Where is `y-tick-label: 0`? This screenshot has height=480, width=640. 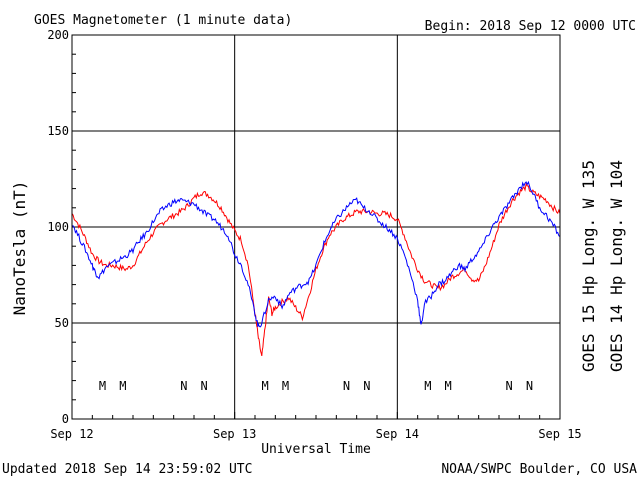 y-tick-label: 0 is located at coordinates (65, 419).